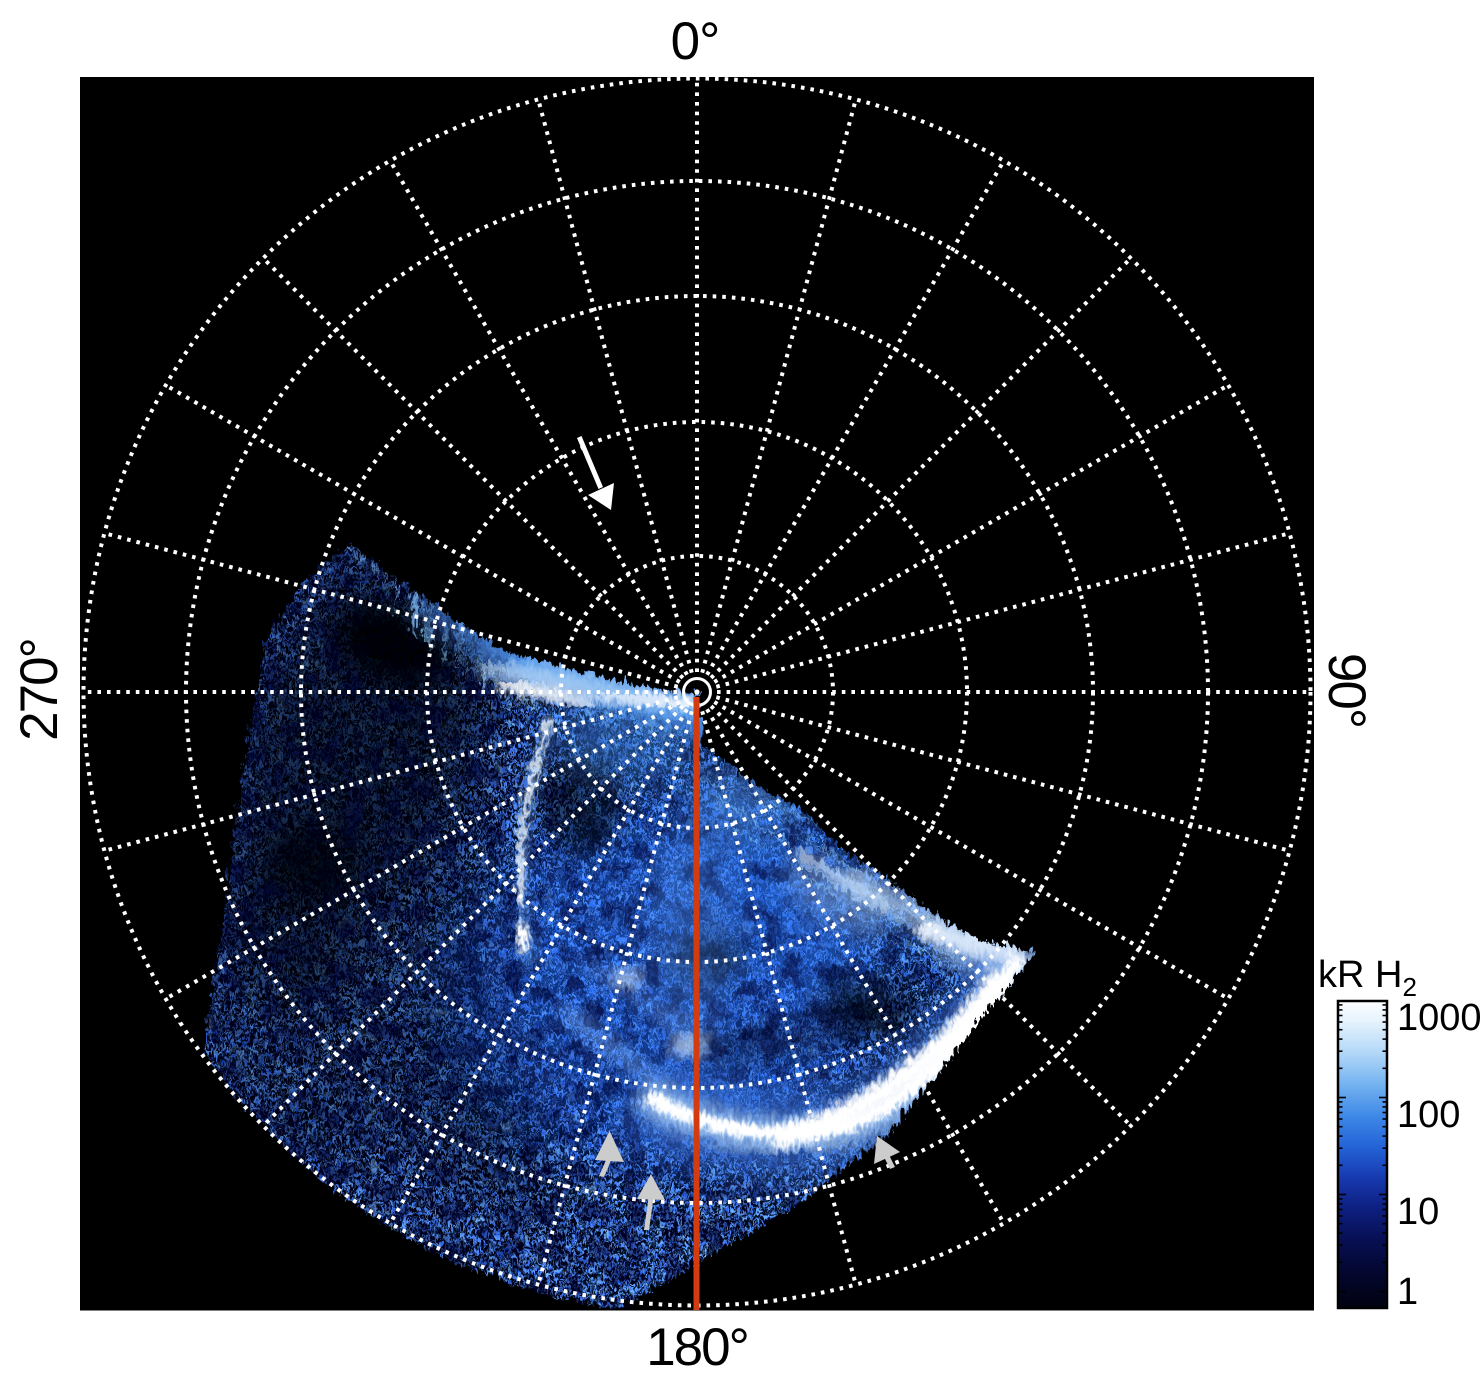  Describe the element at coordinates (695, 41) in the screenshot. I see `svg-text: 0°` at that location.